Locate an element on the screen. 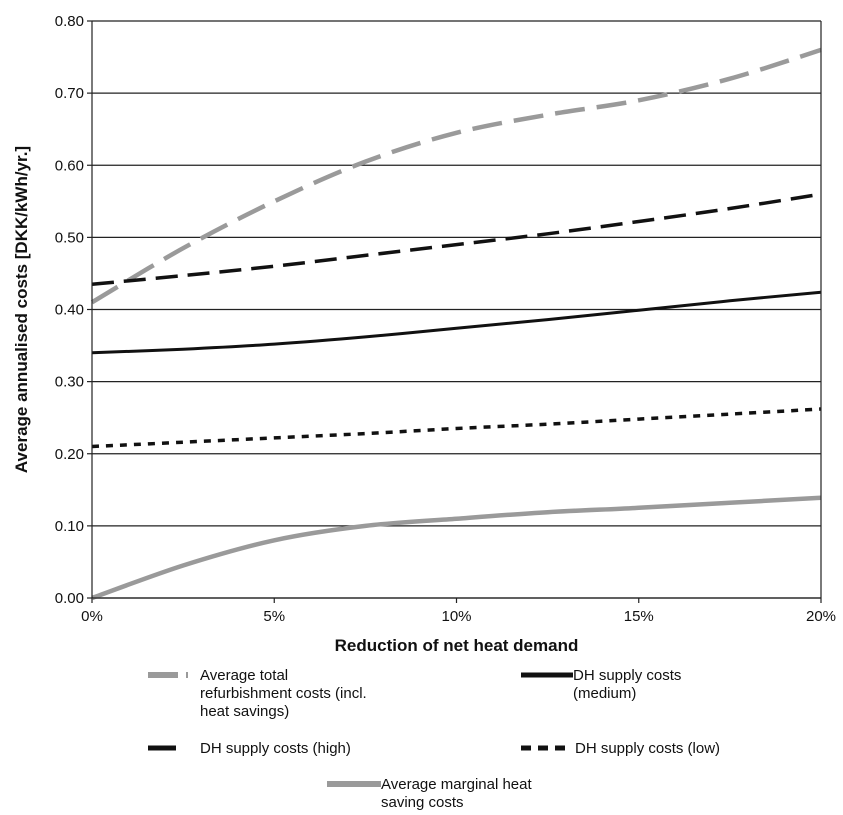 This screenshot has height=815, width=843. x-tick-label: 20% is located at coordinates (821, 616).